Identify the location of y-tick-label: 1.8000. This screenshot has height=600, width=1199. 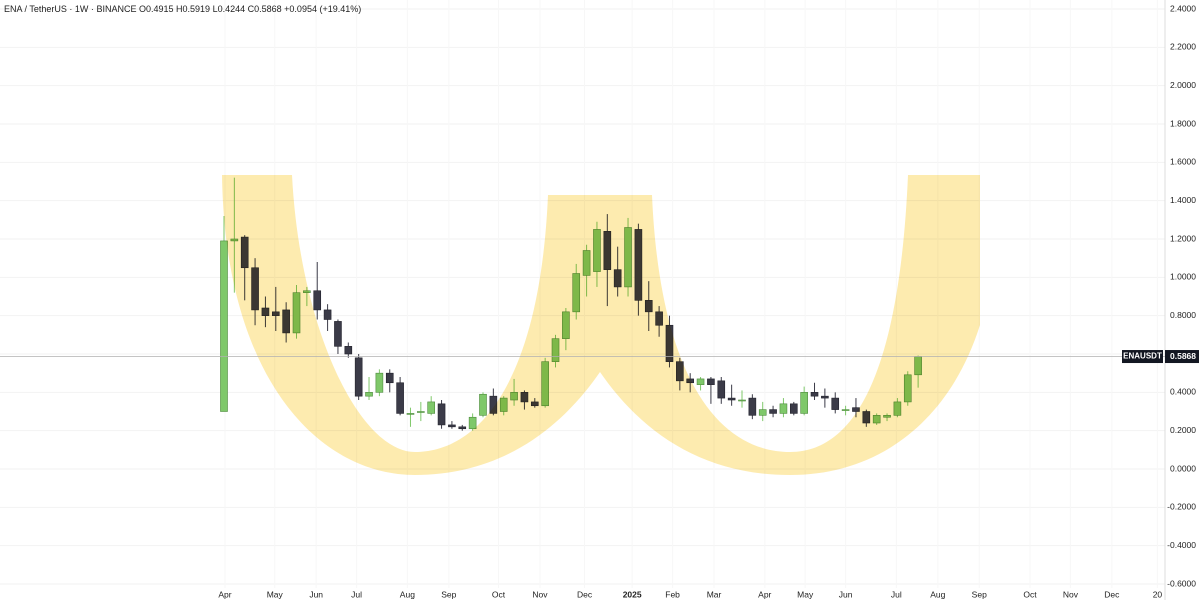
(1183, 123).